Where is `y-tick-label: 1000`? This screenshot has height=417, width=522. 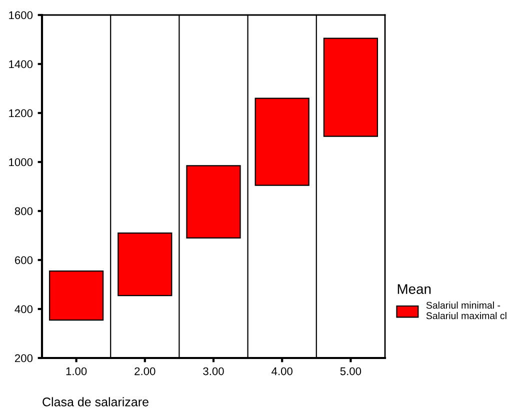 y-tick-label: 1000 is located at coordinates (21, 162).